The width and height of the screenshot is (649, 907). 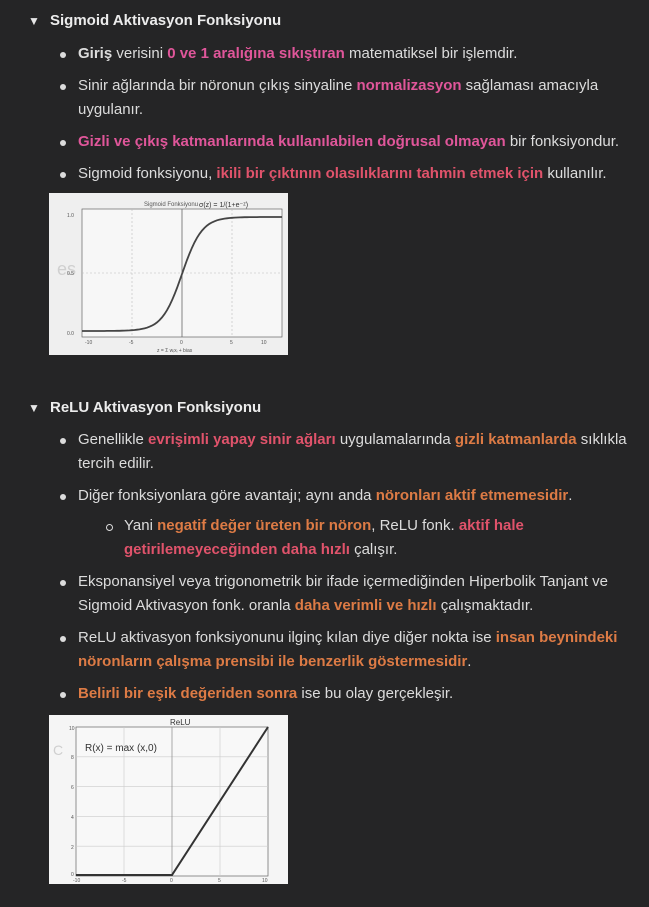 I want to click on text-span: verisini, so click(x=140, y=53).